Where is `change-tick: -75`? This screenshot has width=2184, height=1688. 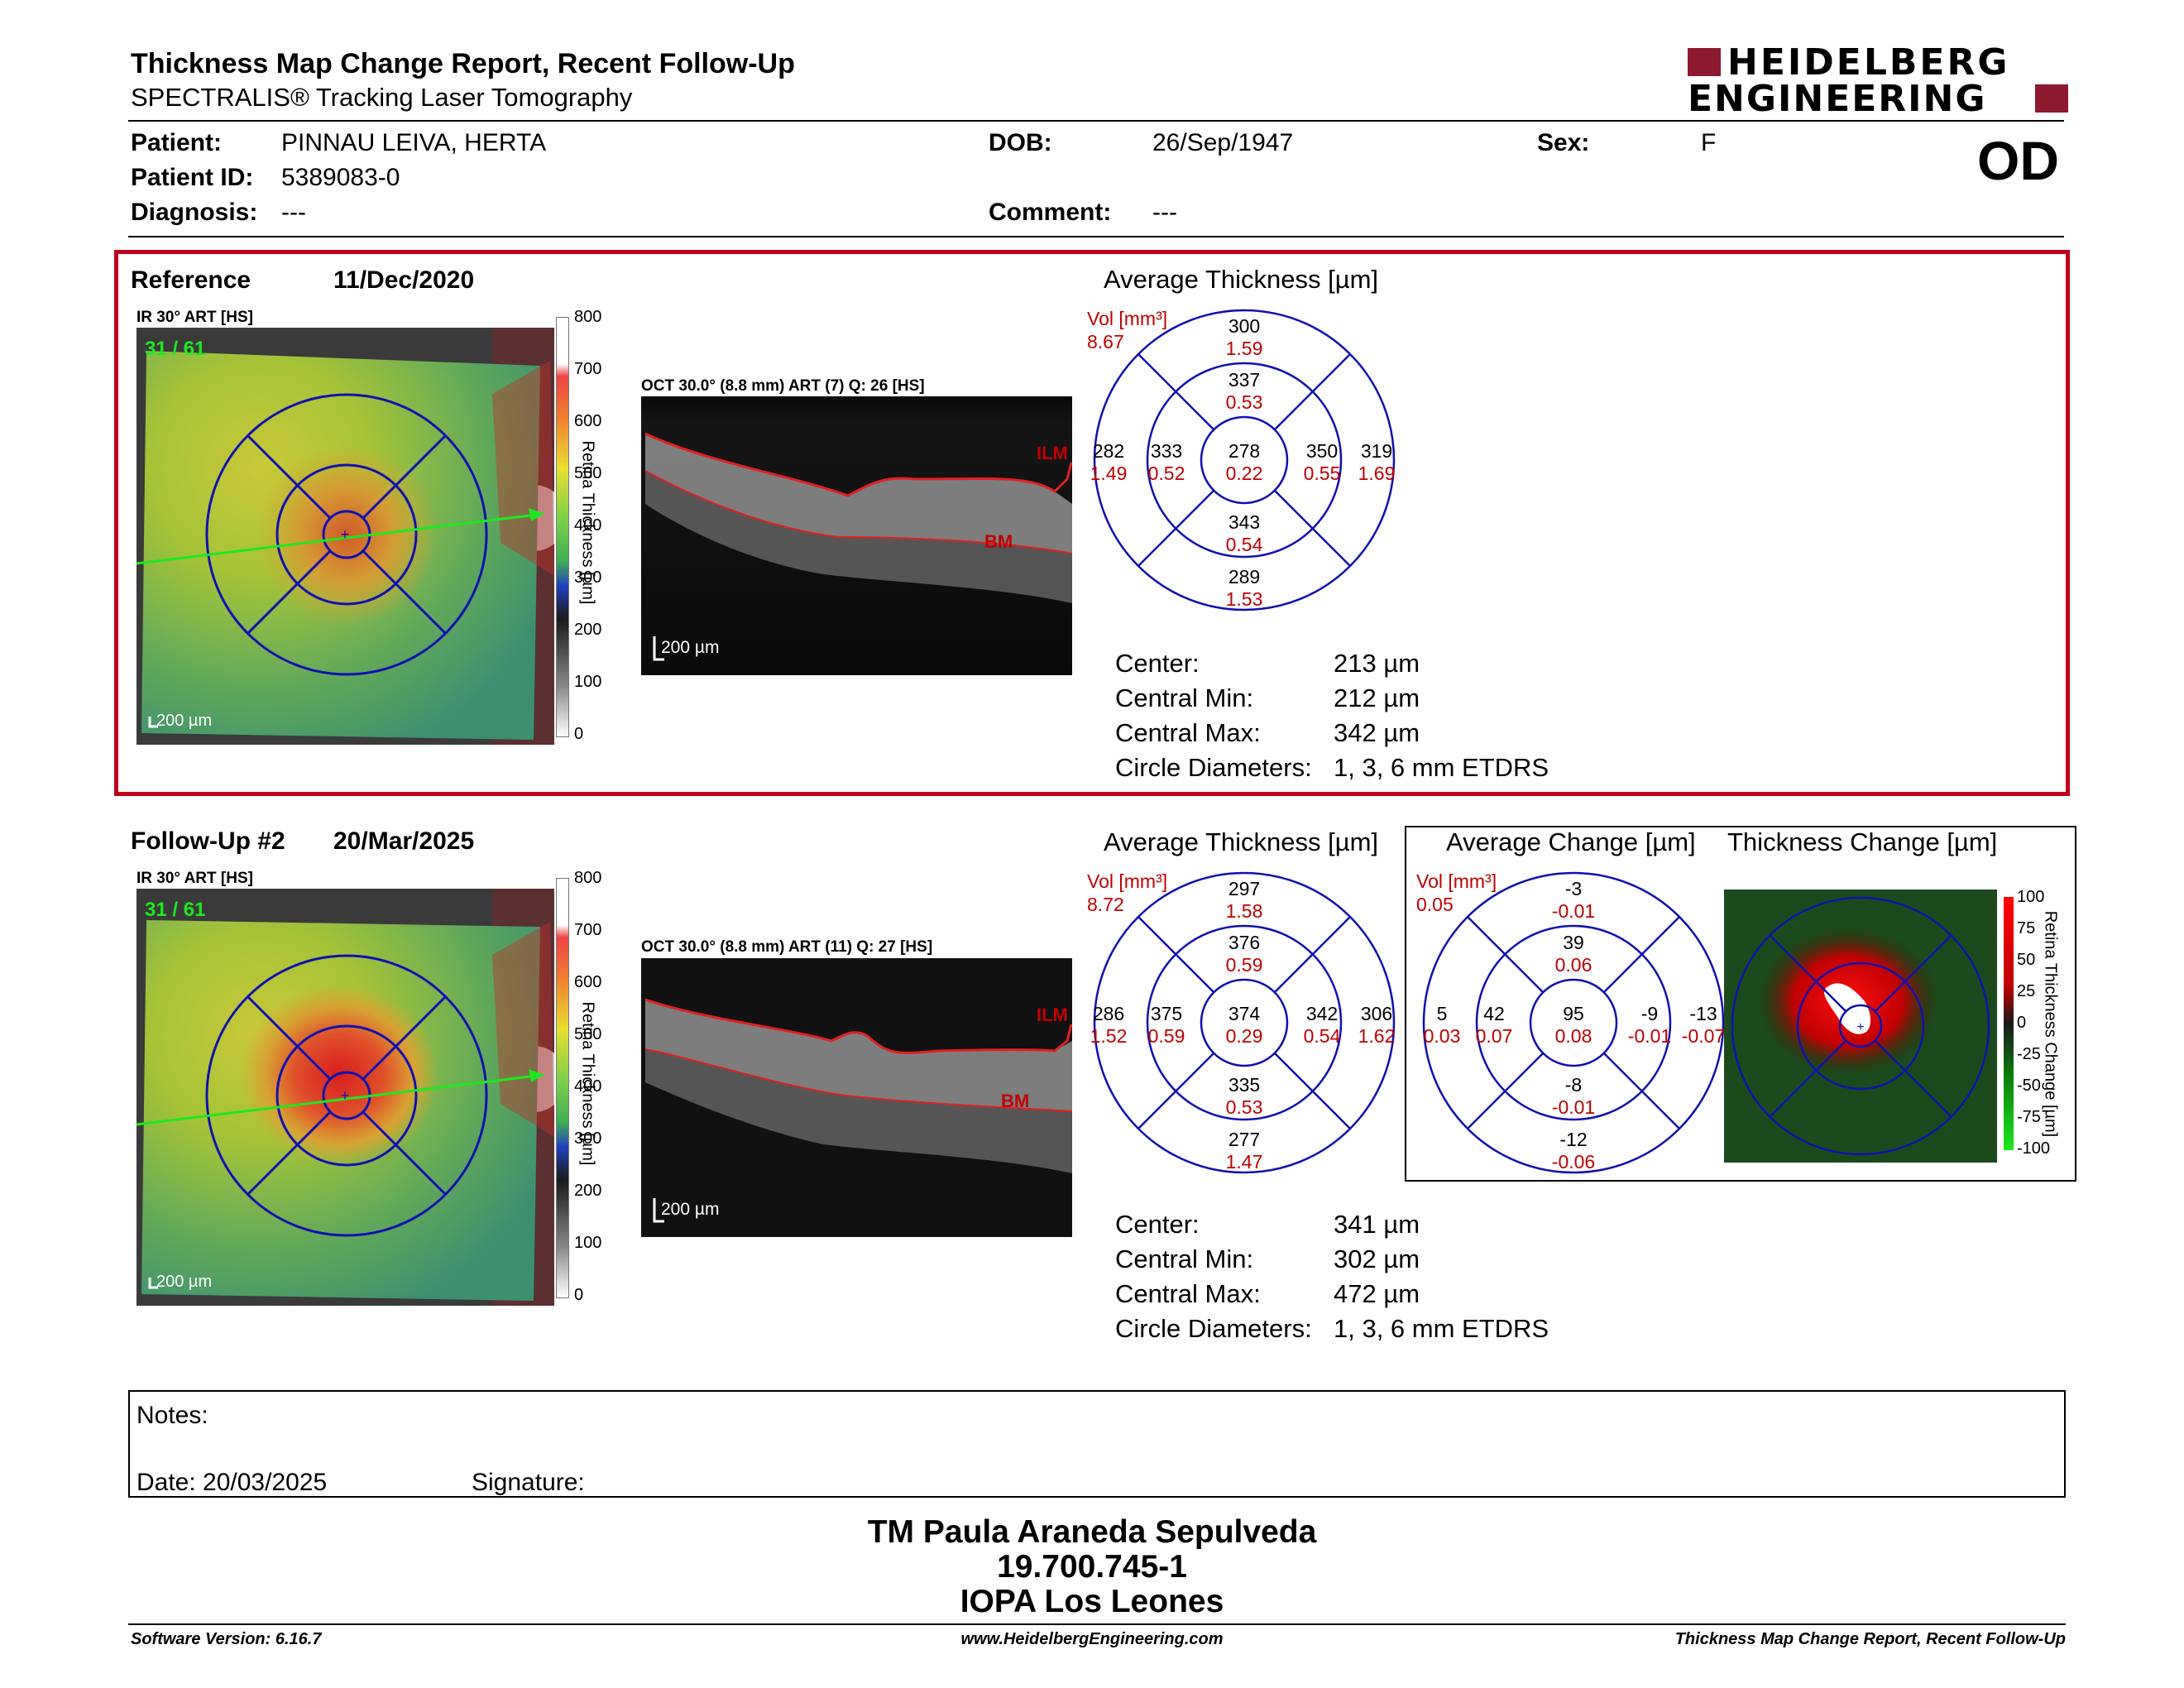
change-tick: -75 is located at coordinates (2029, 1117).